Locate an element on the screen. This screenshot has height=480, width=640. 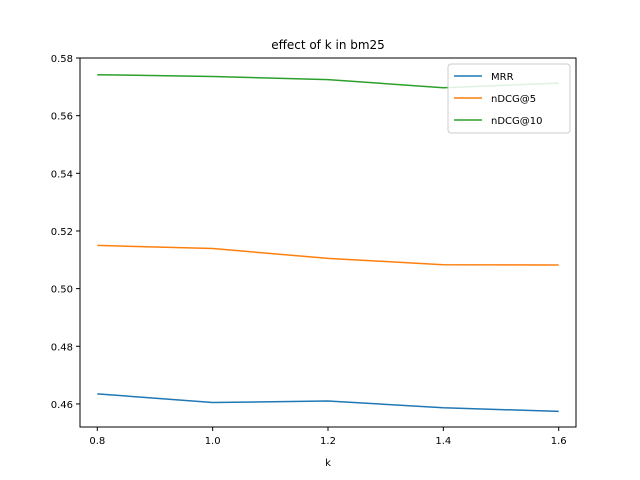
series-line-mrr is located at coordinates (328, 403).